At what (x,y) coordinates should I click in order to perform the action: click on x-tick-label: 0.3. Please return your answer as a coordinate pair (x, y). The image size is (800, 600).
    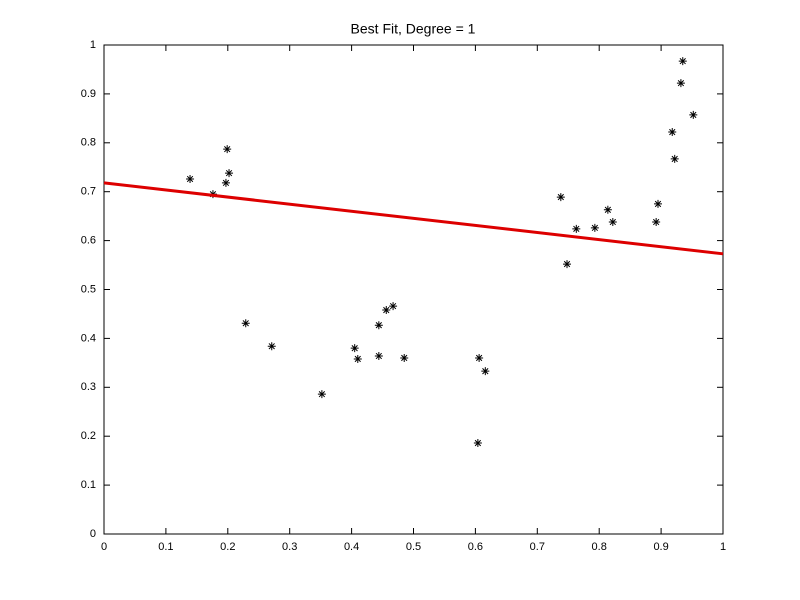
    Looking at the image, I should click on (289, 547).